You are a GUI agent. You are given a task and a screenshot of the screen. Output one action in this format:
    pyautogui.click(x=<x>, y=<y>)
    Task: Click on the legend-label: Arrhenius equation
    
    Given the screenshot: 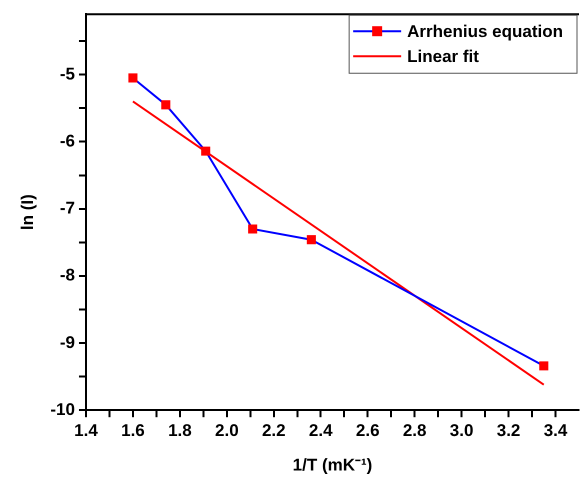 What is the action you would take?
    pyautogui.click(x=485, y=31)
    